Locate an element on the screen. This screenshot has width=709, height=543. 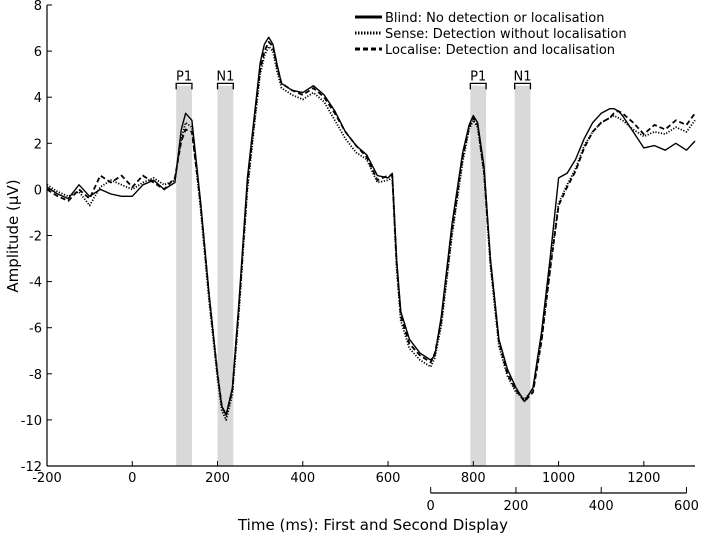
legend-label-dashed: Localise: Detection and localisation is located at coordinates (500, 50).